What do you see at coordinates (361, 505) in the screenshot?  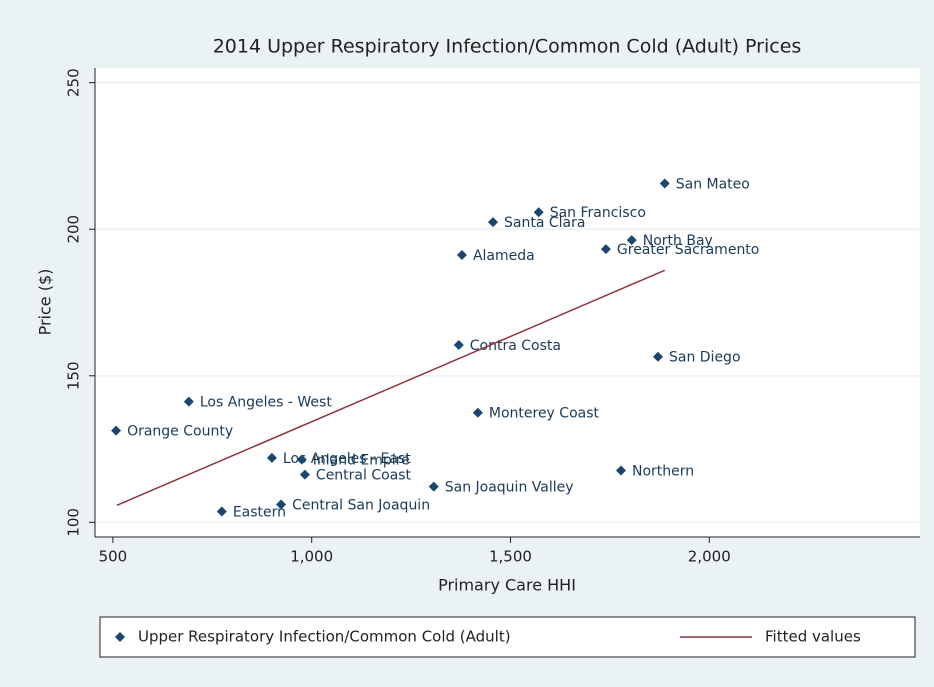 I see `point-label: Central San Joaquin` at bounding box center [361, 505].